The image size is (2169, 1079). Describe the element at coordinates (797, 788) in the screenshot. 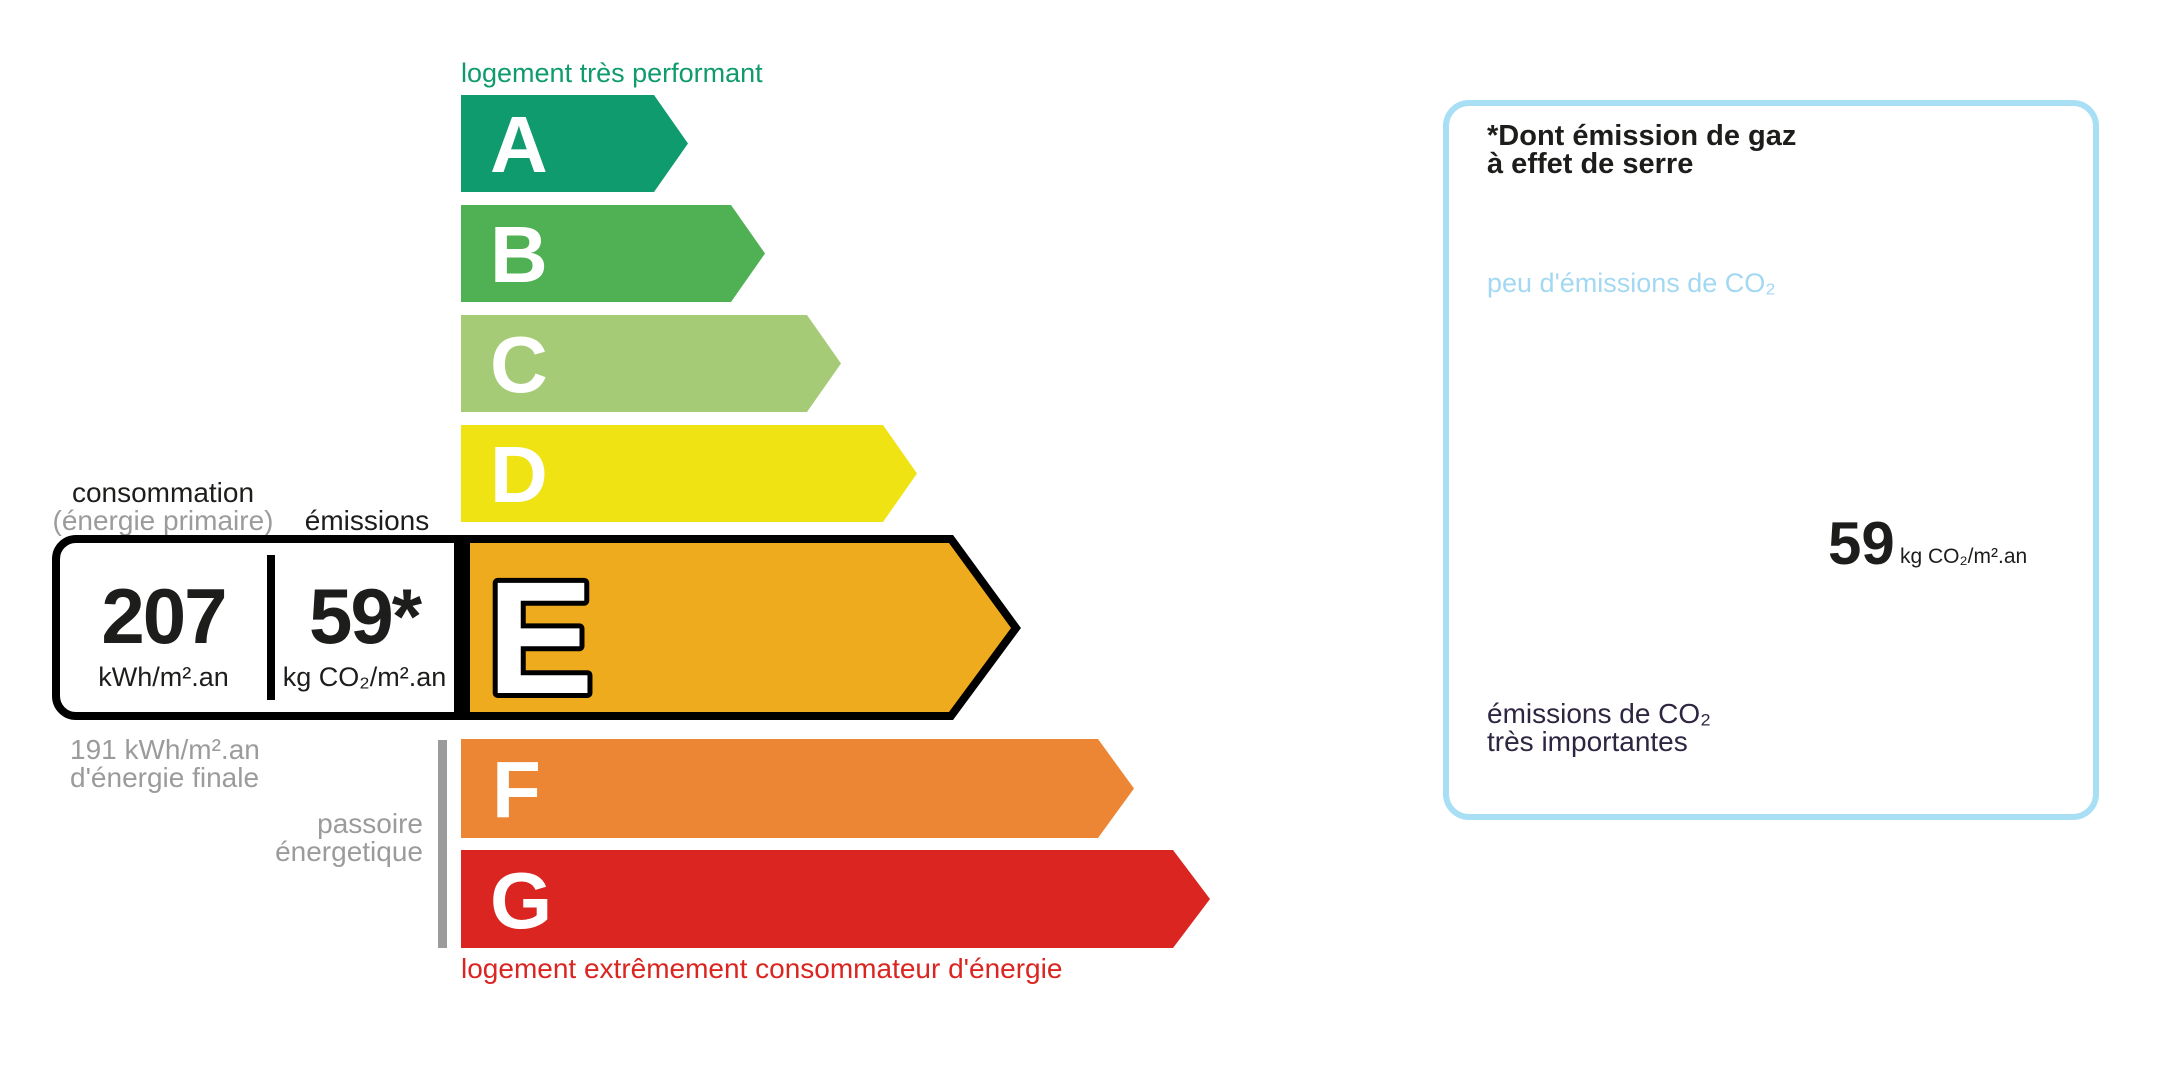

I see `energy-bar-f` at that location.